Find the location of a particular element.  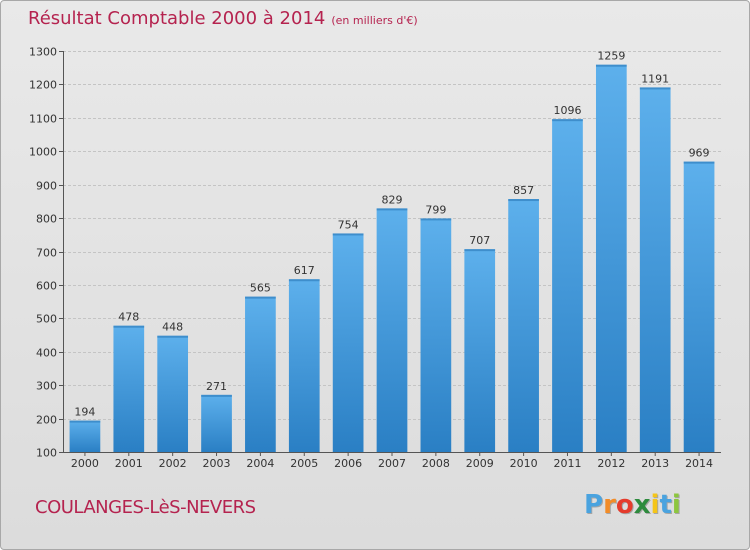

bar-2005 is located at coordinates (304, 365).